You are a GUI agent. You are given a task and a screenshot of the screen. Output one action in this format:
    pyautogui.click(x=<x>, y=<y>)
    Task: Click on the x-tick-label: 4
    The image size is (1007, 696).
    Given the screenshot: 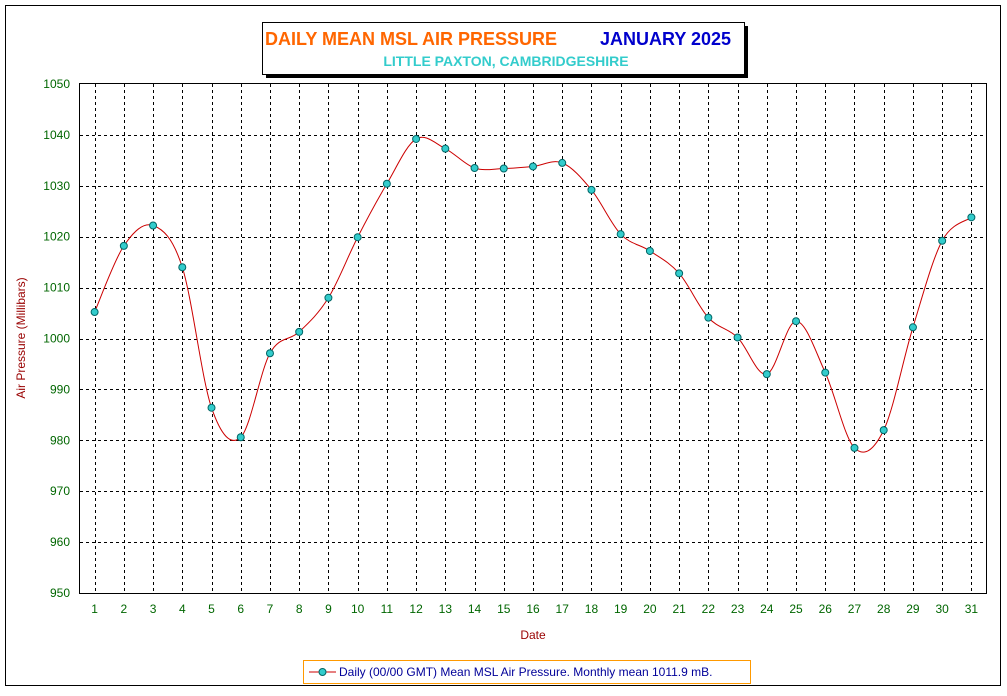 What is the action you would take?
    pyautogui.click(x=182, y=609)
    